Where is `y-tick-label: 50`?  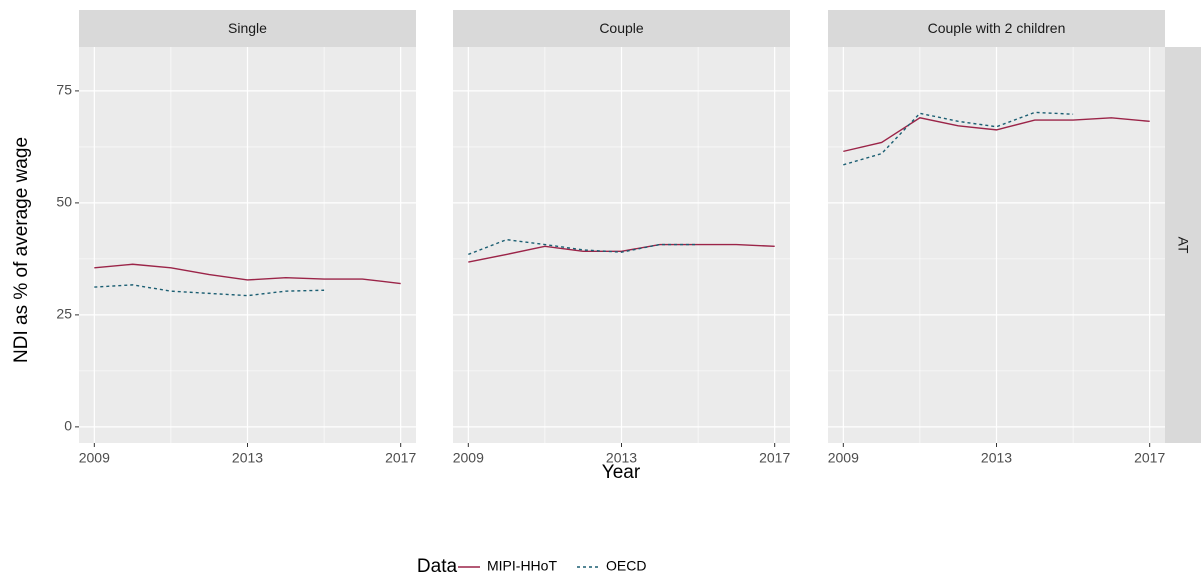
y-tick-label: 50 is located at coordinates (64, 202).